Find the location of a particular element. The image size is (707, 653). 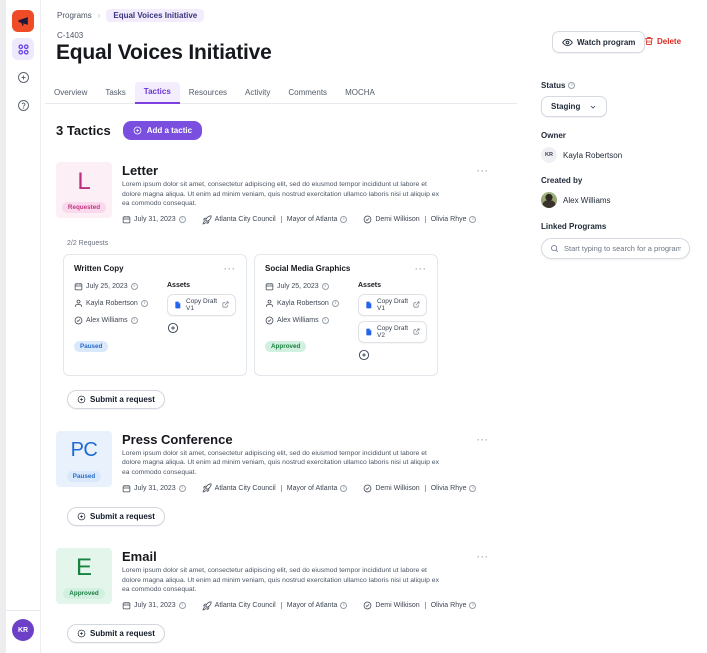

tab-tactics: Tactics is located at coordinates (157, 93).